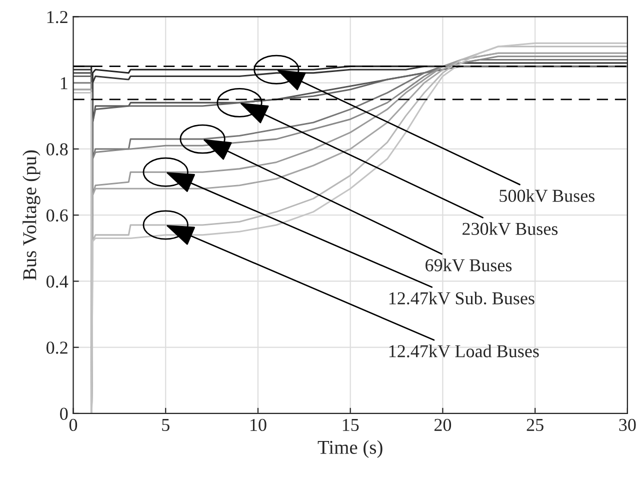  I want to click on x-tick-label: 10, so click(258, 425).